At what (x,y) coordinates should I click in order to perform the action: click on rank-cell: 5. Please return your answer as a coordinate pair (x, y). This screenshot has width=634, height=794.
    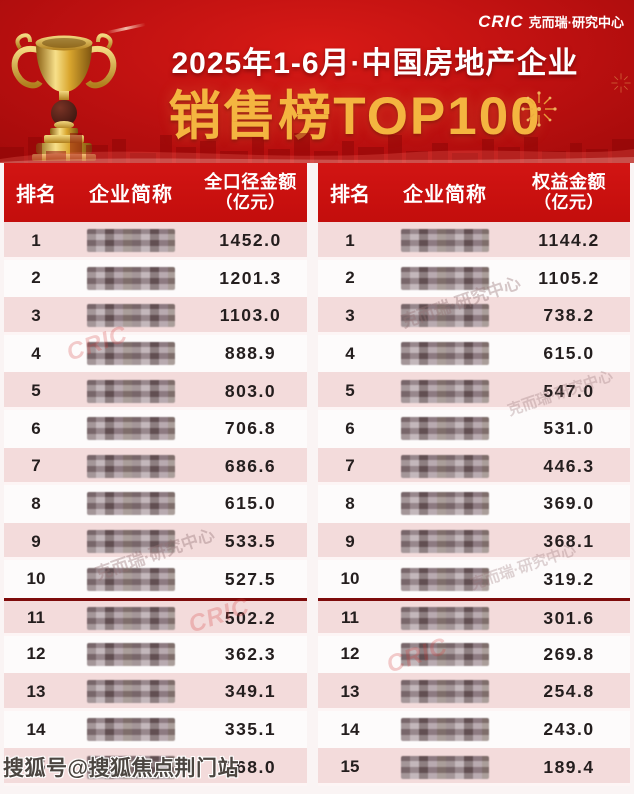
    Looking at the image, I should click on (36, 391).